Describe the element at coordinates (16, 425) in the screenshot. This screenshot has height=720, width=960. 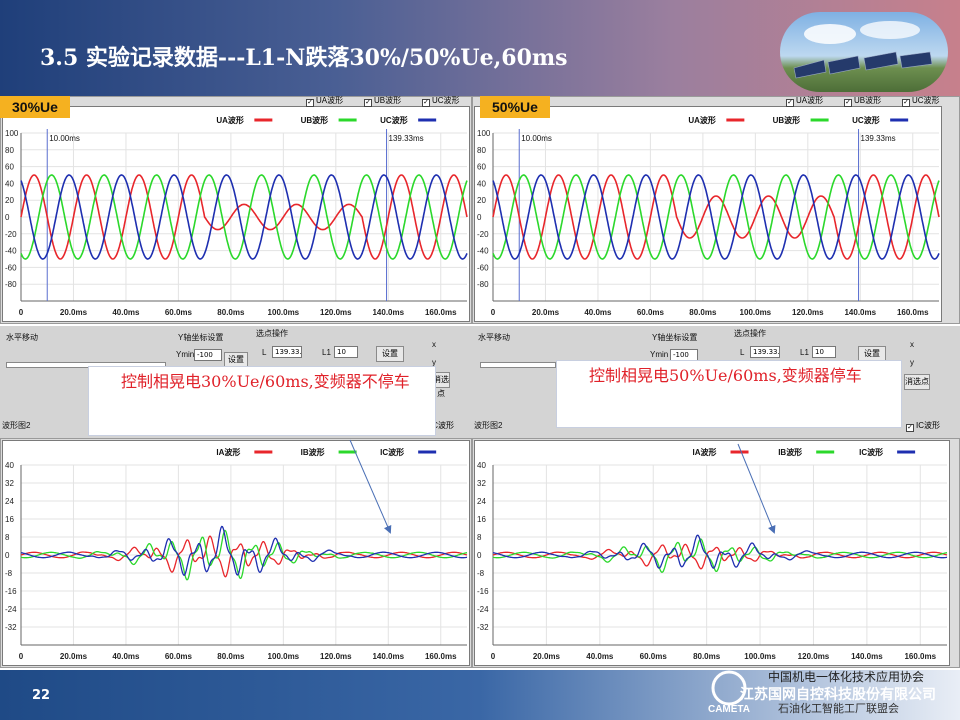
I see `wave-label-30: 波形图2` at that location.